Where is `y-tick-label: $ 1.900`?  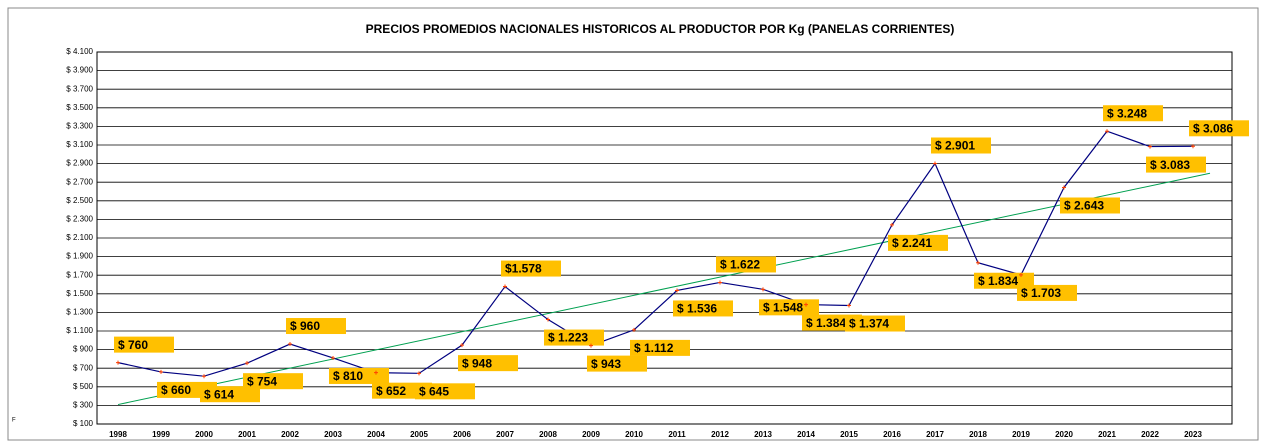 y-tick-label: $ 1.900 is located at coordinates (79, 256).